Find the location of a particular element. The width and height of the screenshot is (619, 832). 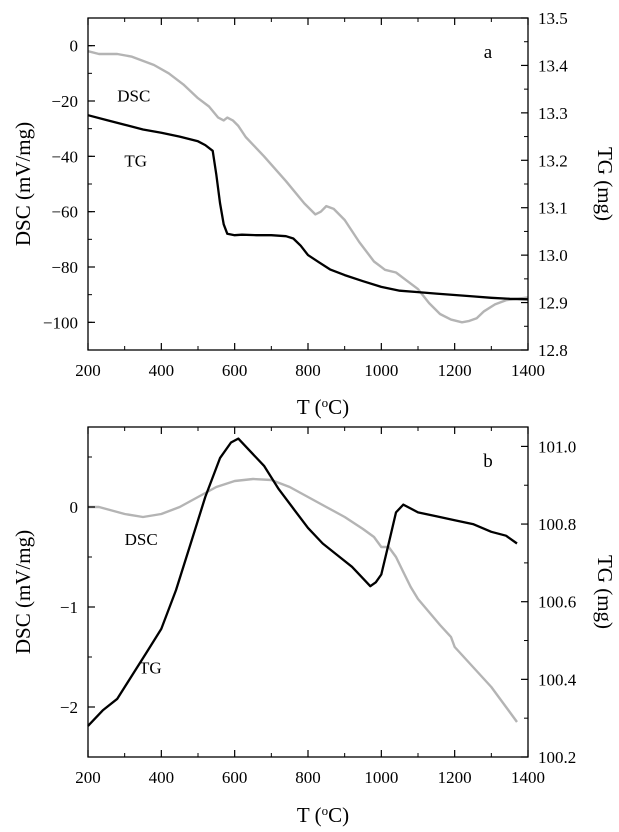

y-left-tick-label: −60 is located at coordinates (64, 212).